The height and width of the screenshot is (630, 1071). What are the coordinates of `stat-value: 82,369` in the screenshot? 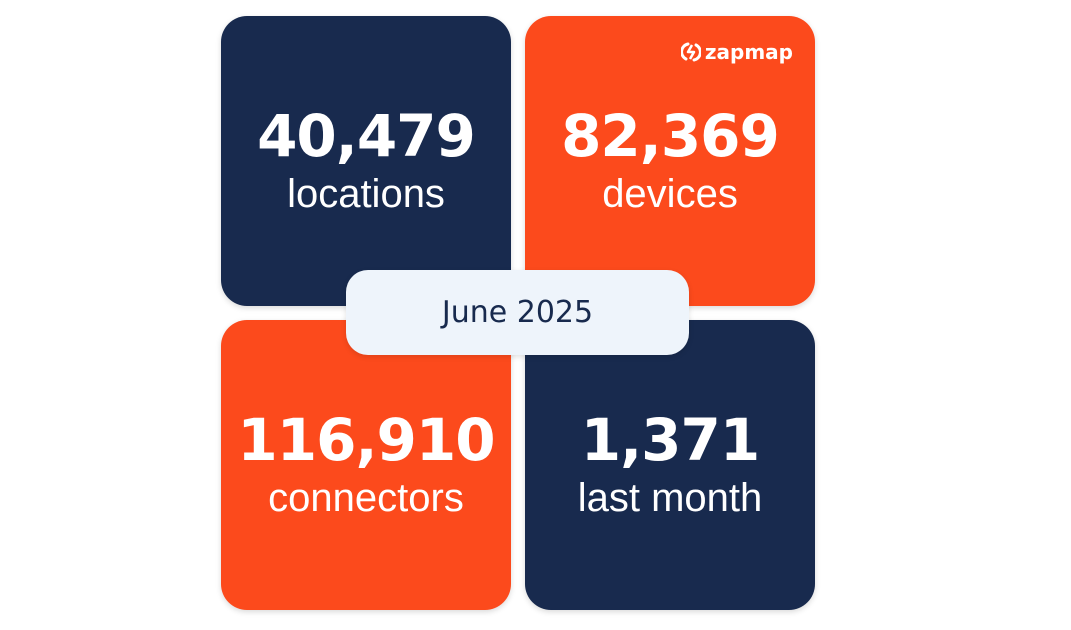 It's located at (670, 136).